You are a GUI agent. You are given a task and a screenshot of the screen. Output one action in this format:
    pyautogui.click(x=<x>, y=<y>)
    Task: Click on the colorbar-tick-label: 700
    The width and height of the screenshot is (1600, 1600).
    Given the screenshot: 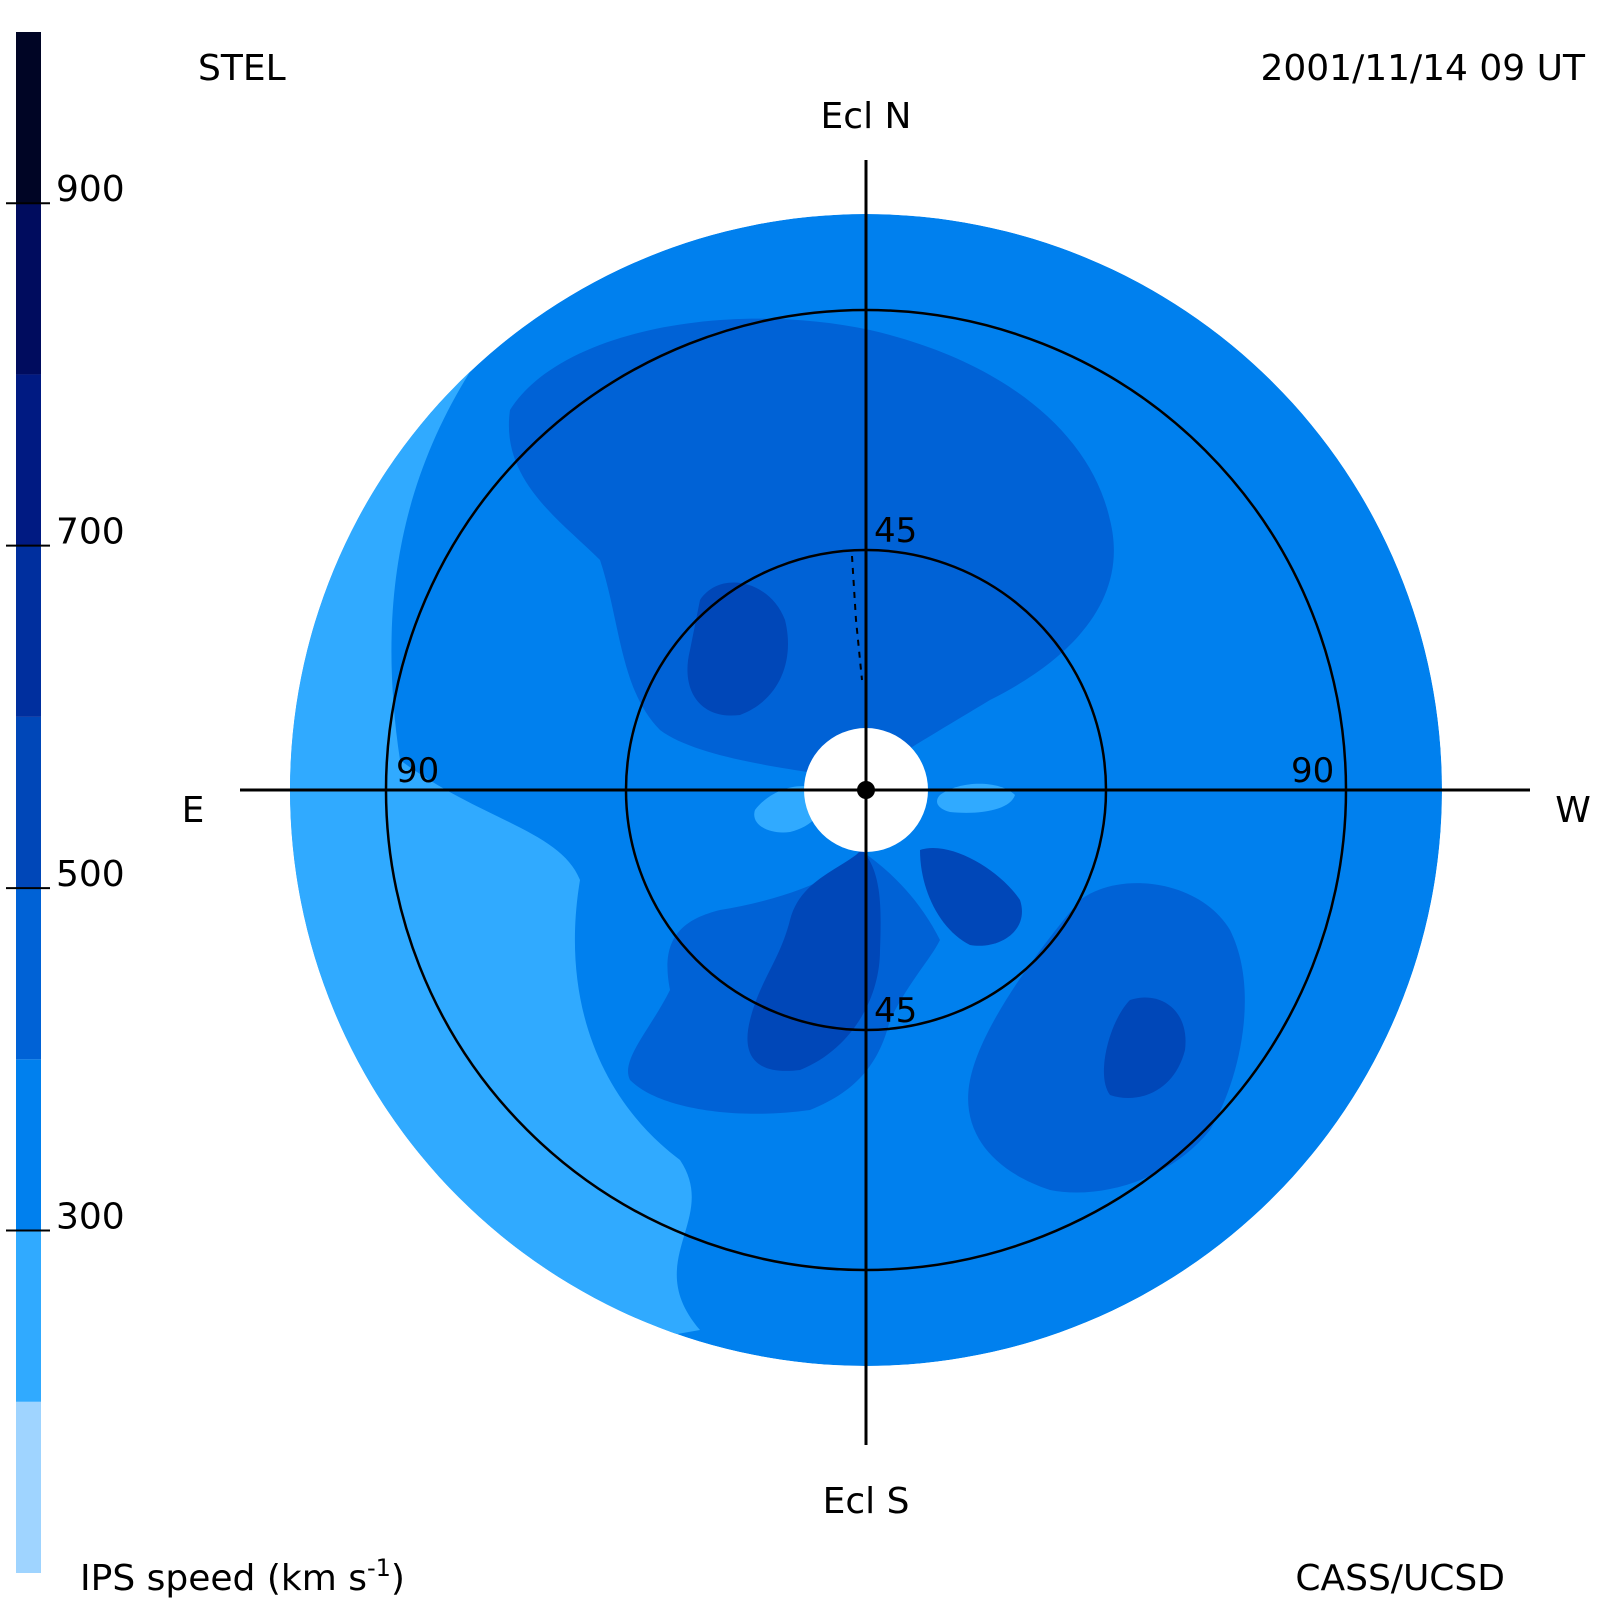 What is the action you would take?
    pyautogui.click(x=90, y=532)
    